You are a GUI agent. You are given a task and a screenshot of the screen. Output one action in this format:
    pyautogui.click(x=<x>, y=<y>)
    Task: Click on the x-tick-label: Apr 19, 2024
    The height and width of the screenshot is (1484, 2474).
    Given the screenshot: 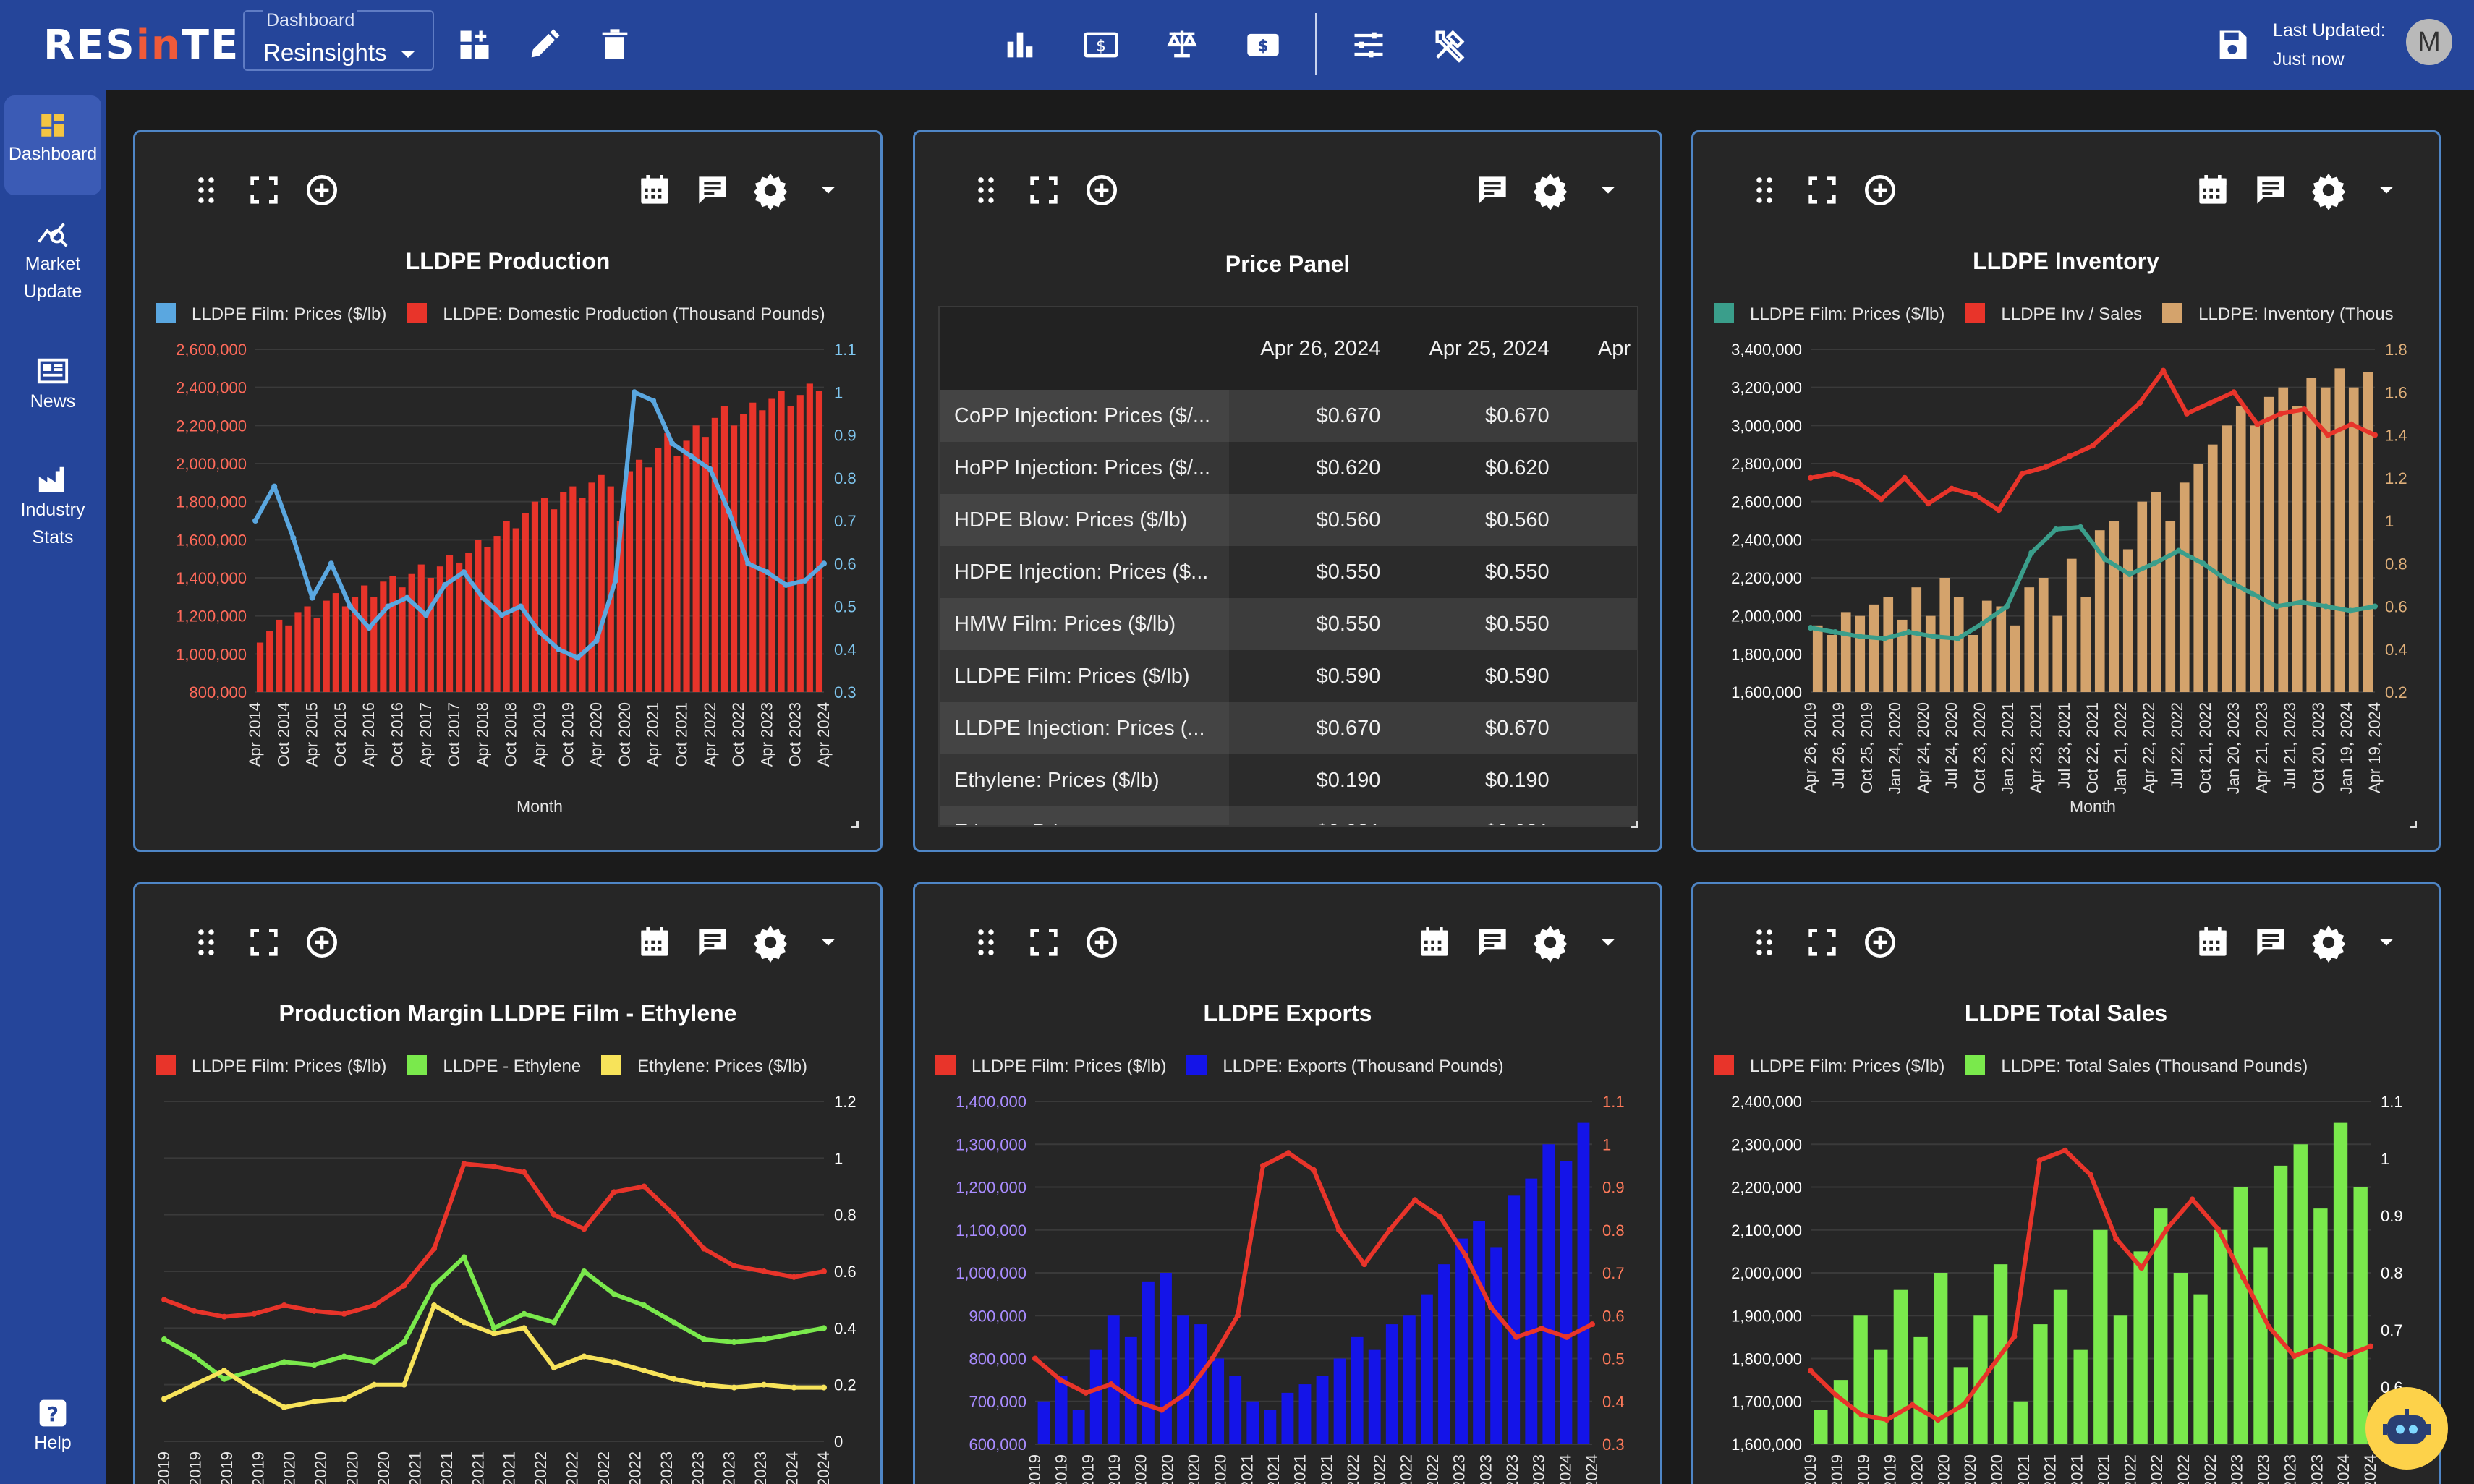 What is the action you would take?
    pyautogui.click(x=2374, y=747)
    